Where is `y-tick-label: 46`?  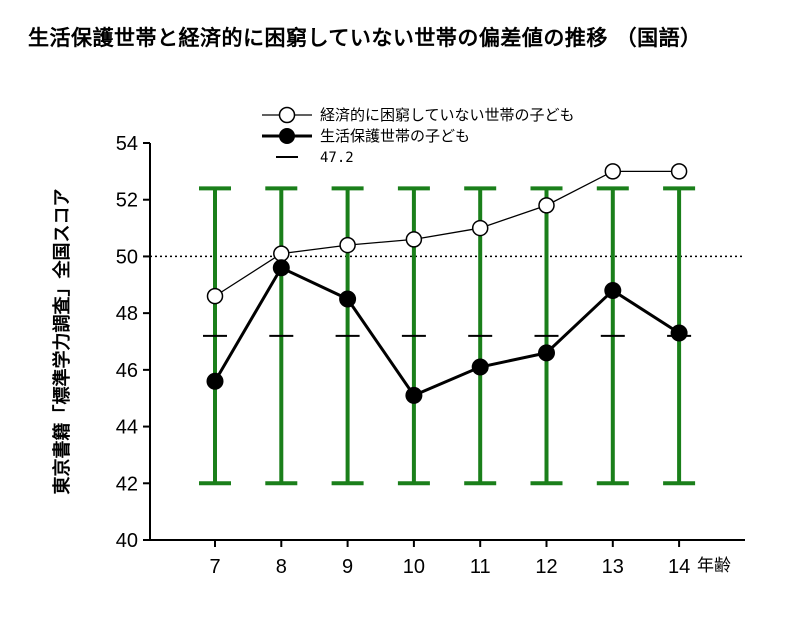
y-tick-label: 46 is located at coordinates (127, 371).